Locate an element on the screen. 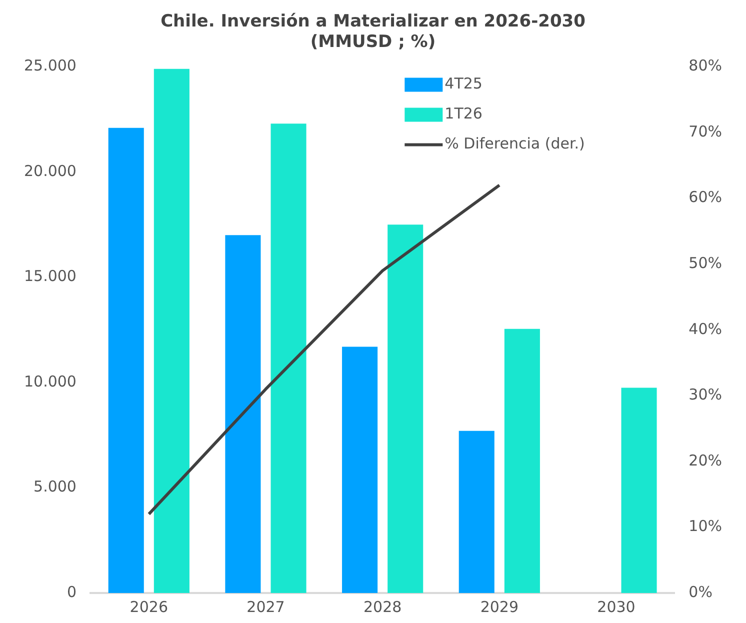 This screenshot has width=746, height=623. legend-label: 4T25 is located at coordinates (463, 83).